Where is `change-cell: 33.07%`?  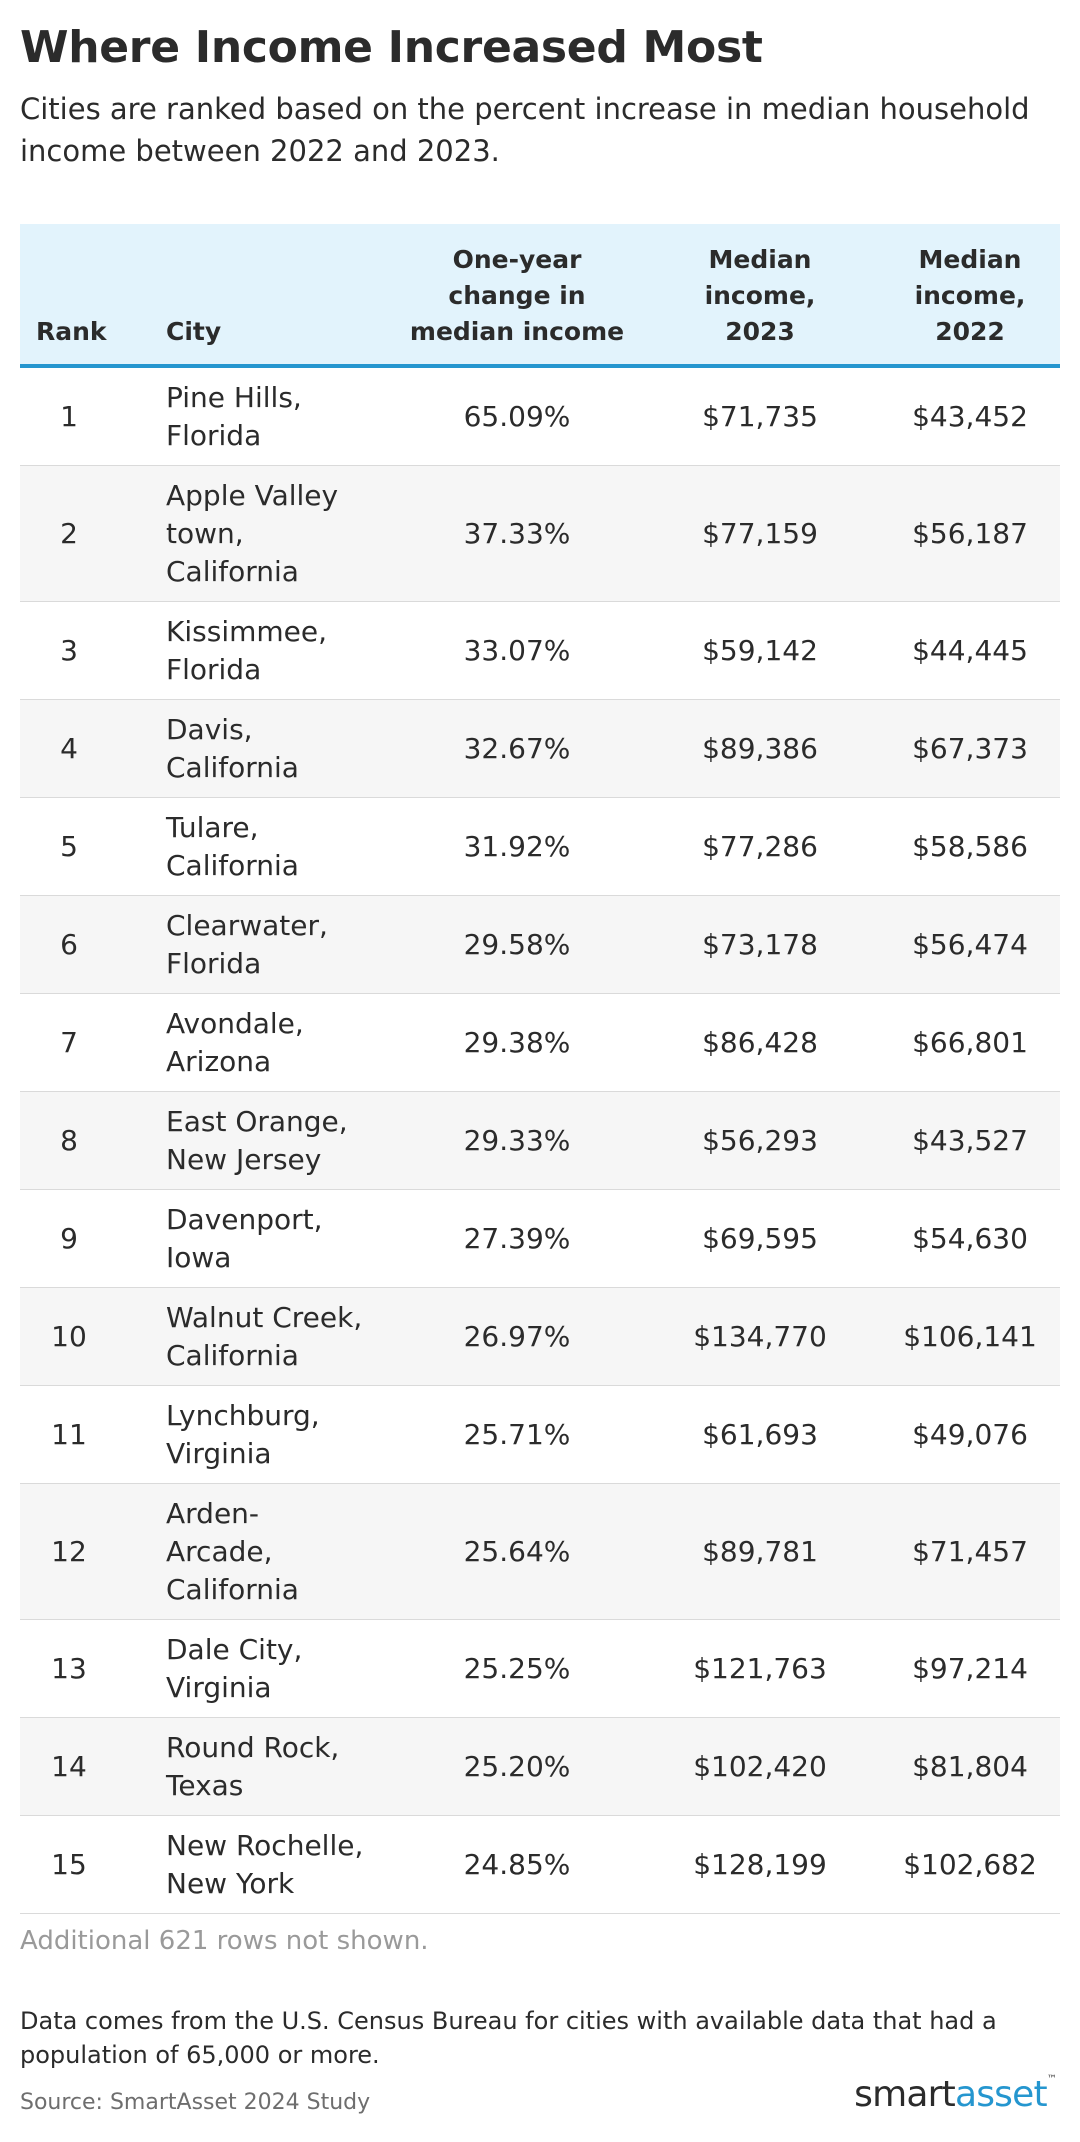 change-cell: 33.07% is located at coordinates (517, 650).